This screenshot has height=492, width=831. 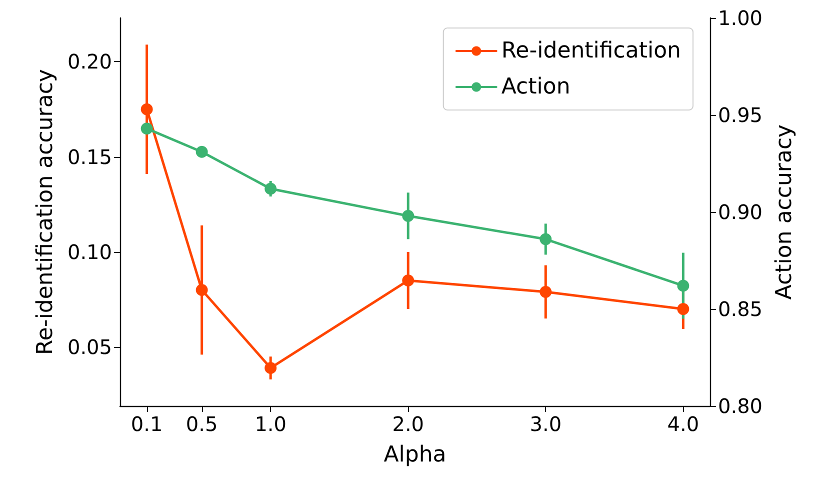 I want to click on x-axis-title: Alpha, so click(x=415, y=455).